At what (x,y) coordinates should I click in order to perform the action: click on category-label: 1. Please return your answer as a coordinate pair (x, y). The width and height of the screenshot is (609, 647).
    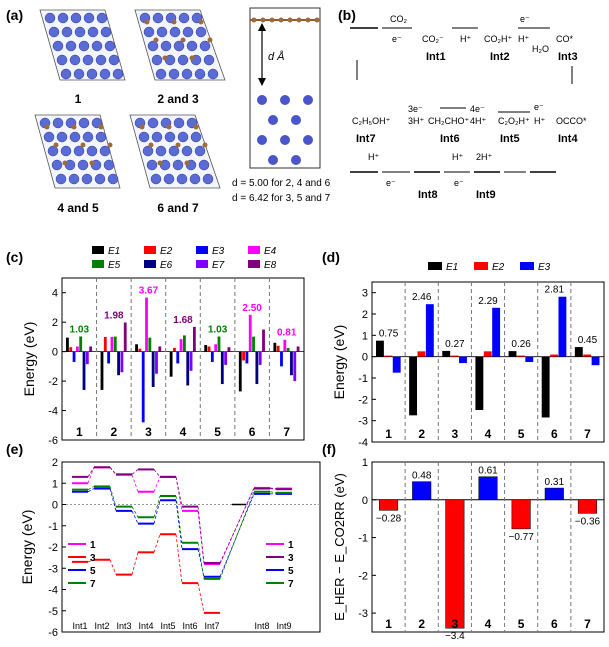
    Looking at the image, I should click on (388, 624).